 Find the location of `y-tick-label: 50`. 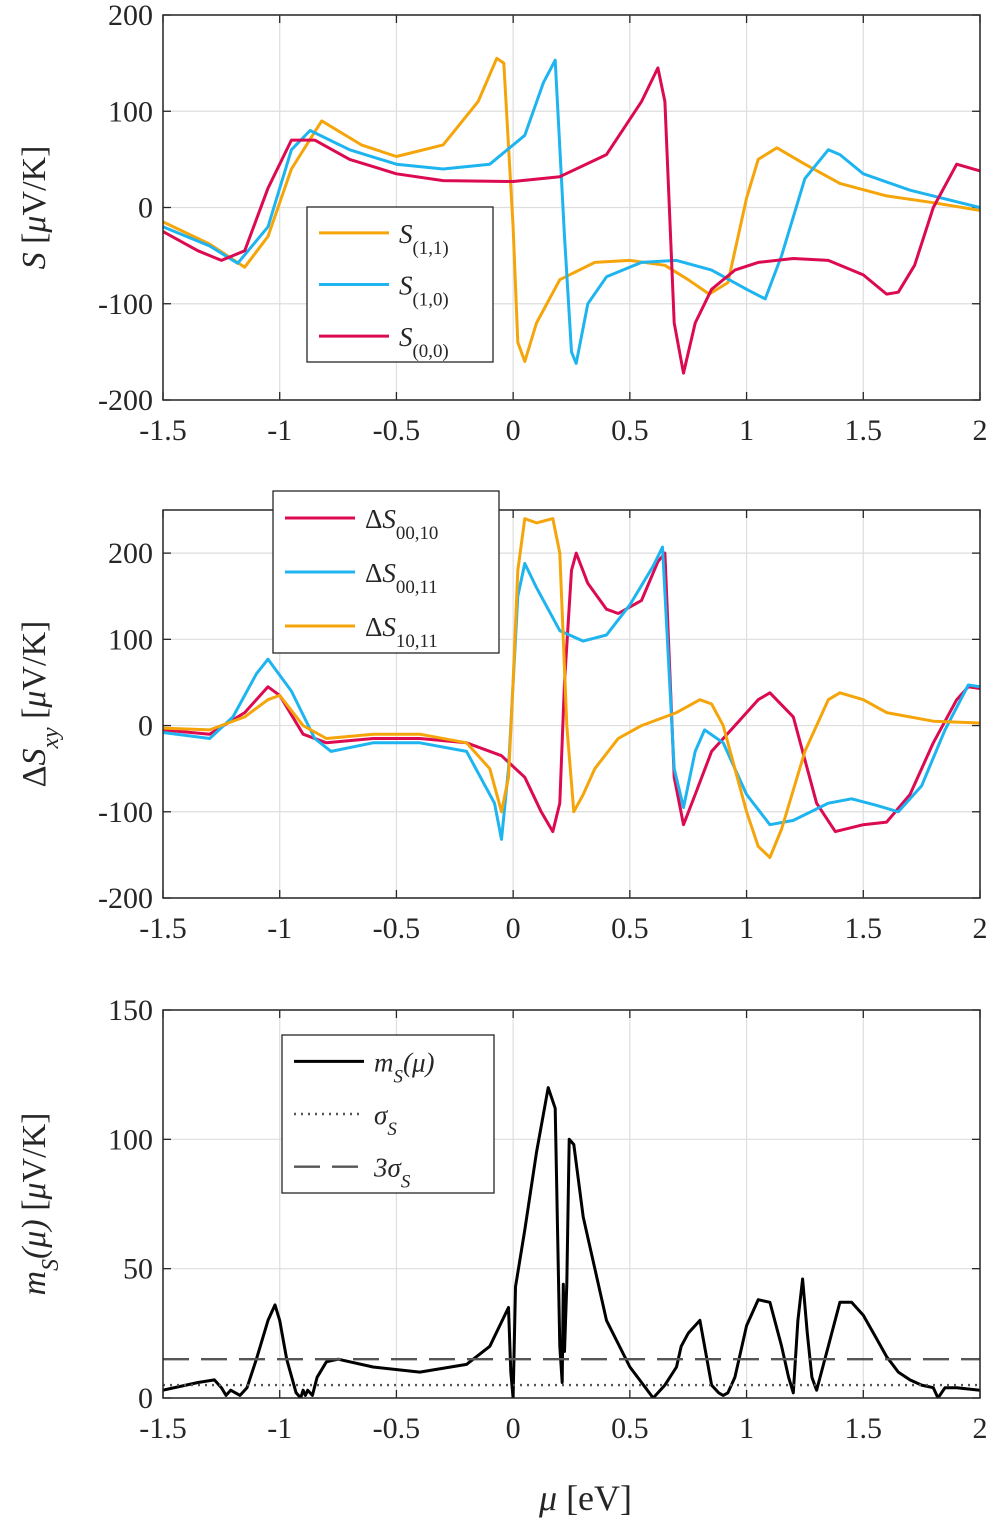

y-tick-label: 50 is located at coordinates (138, 1269).